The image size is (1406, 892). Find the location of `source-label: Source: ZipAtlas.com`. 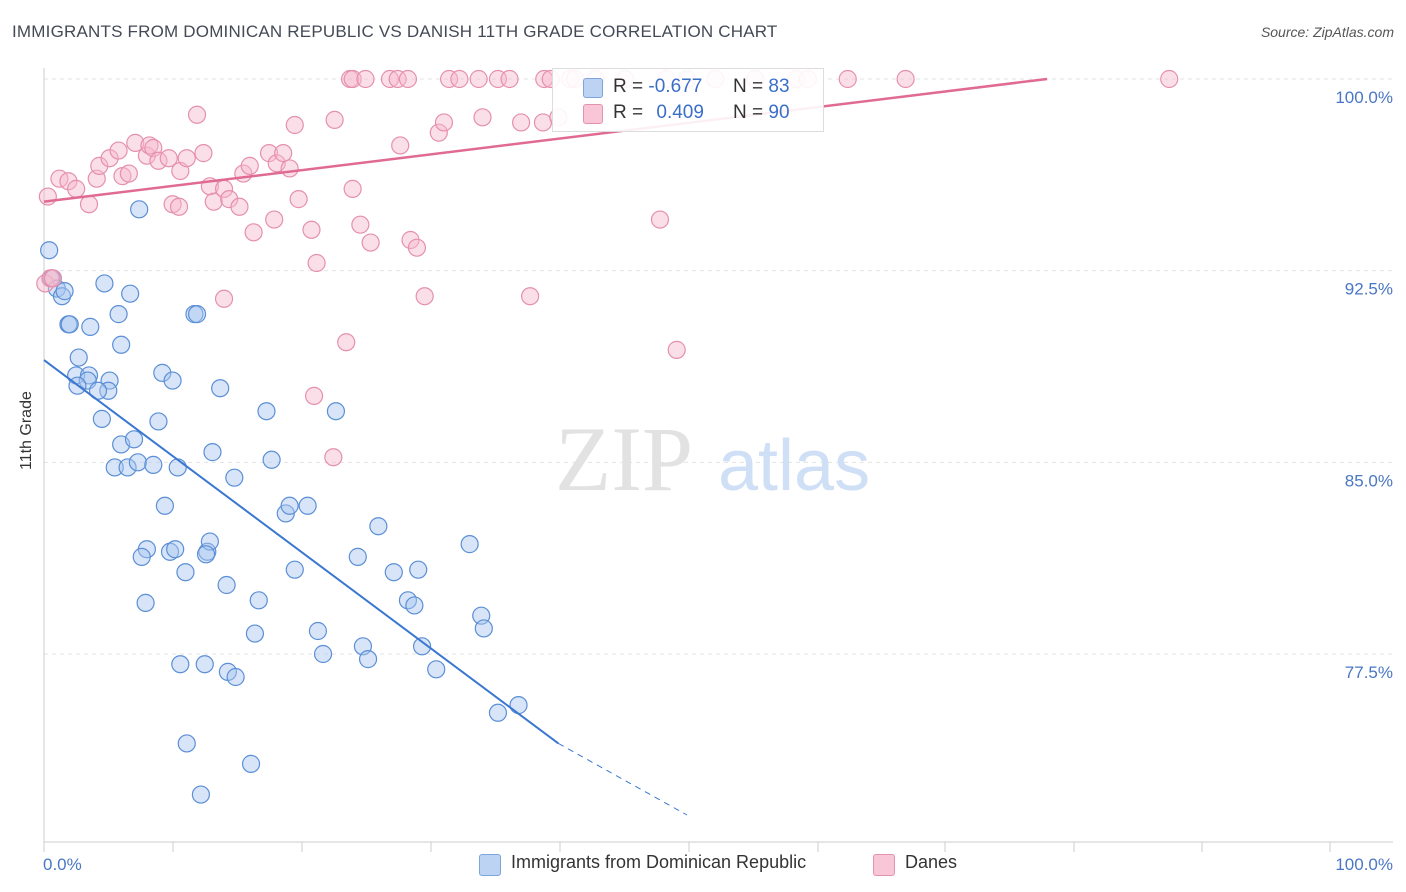

source-label: Source: ZipAtlas.com is located at coordinates (1327, 32).